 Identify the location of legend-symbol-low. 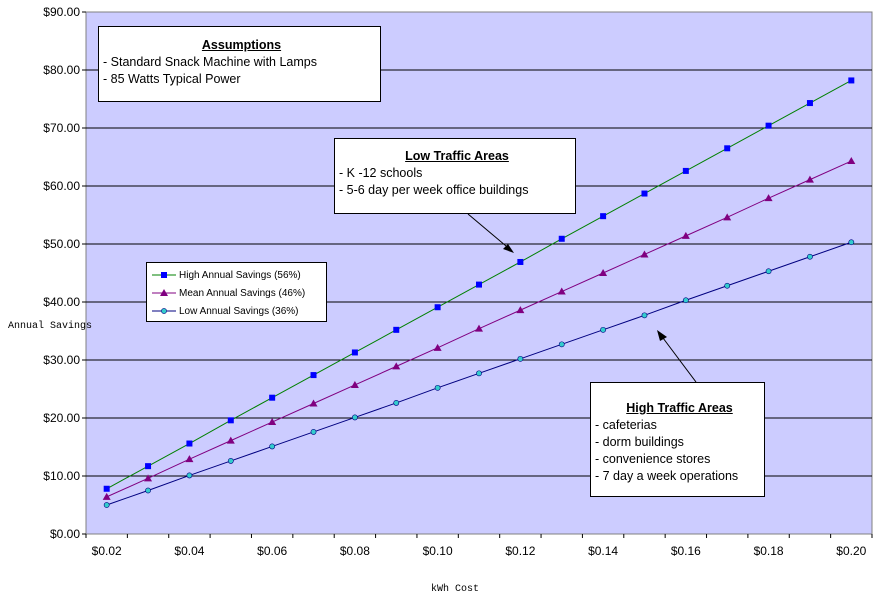
(164, 311).